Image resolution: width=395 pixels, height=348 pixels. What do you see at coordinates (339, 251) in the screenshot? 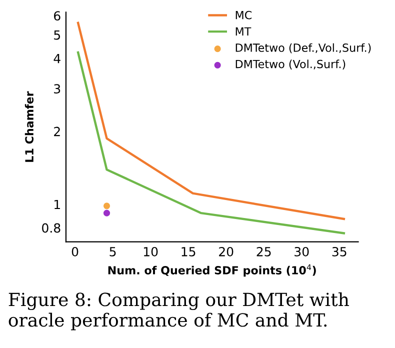
I see `x-tick-label: 35` at bounding box center [339, 251].